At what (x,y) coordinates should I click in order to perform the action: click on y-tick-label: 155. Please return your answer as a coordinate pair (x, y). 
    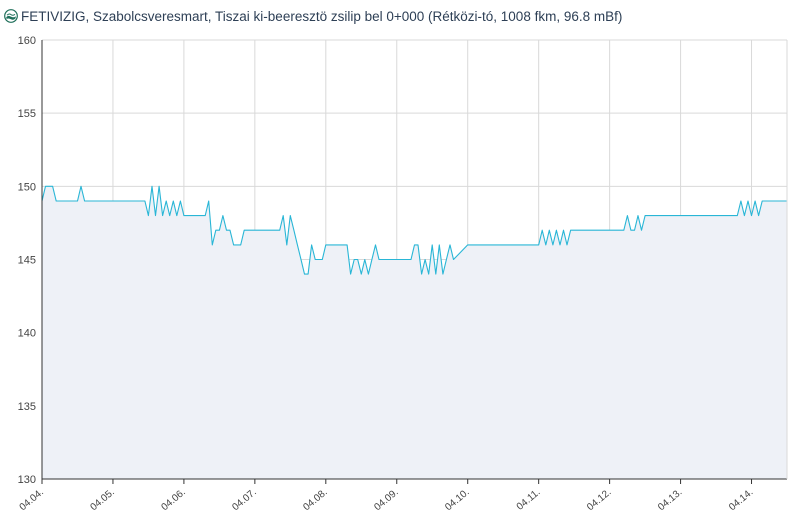
    Looking at the image, I should click on (27, 114).